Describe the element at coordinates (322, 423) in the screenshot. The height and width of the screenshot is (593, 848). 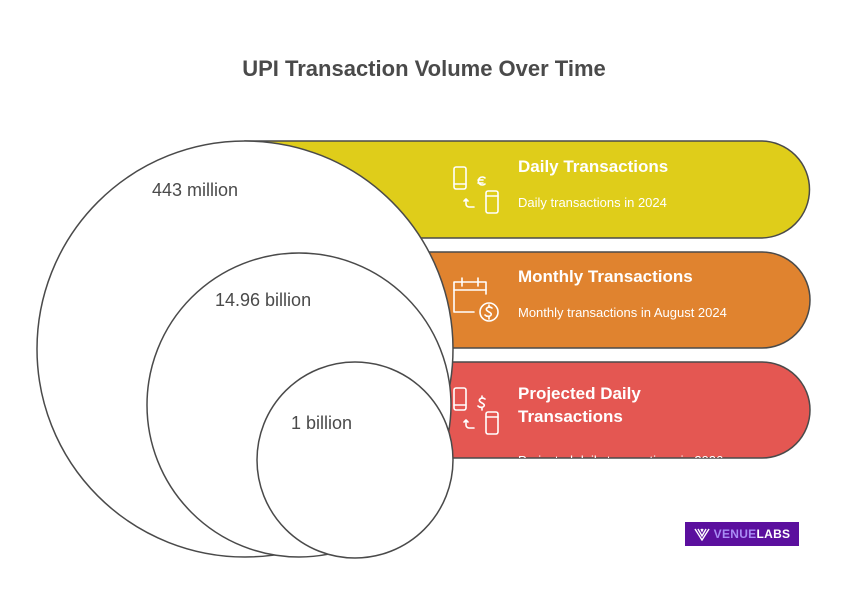
I see `value-projected: 1 billion` at that location.